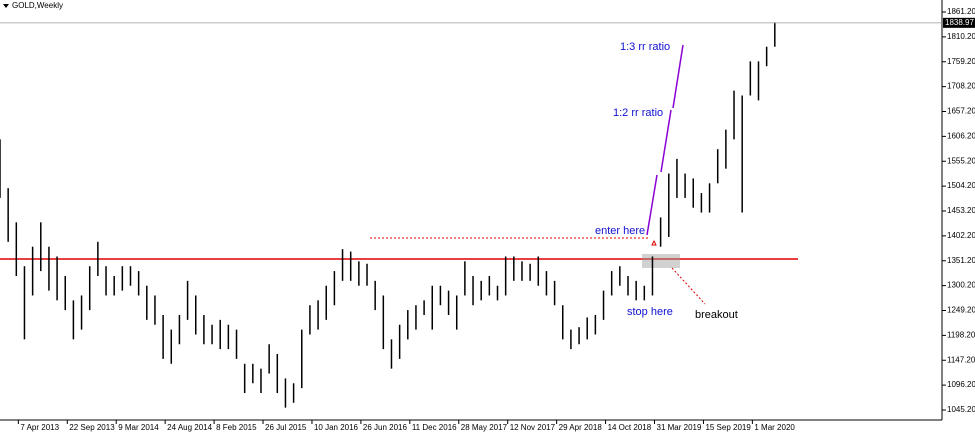 The width and height of the screenshot is (975, 433). Describe the element at coordinates (961, 36) in the screenshot. I see `y-tick-label: 1810.20` at that location.